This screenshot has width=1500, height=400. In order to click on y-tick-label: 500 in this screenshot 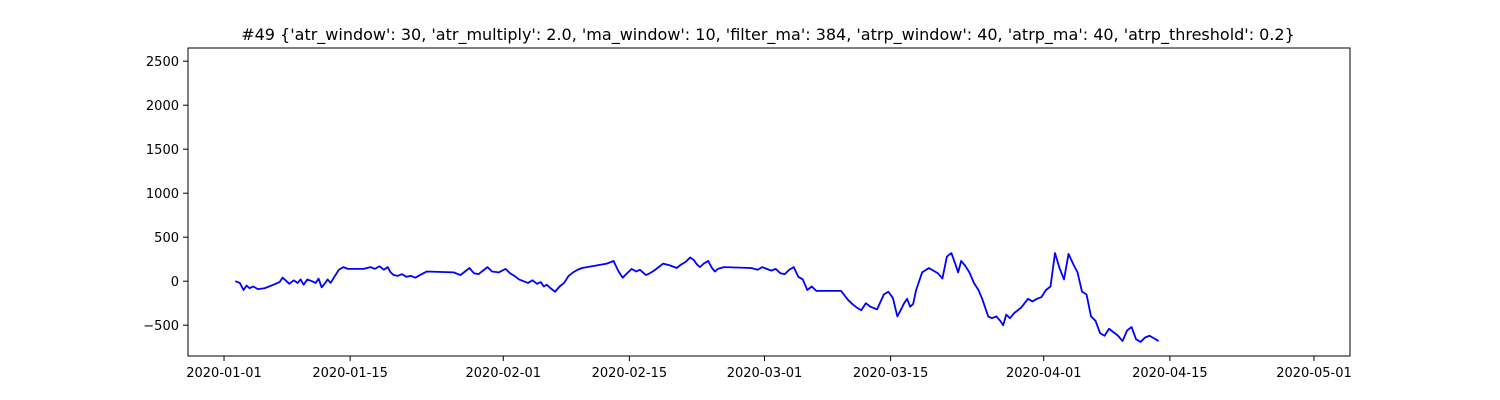, I will do `click(166, 238)`.